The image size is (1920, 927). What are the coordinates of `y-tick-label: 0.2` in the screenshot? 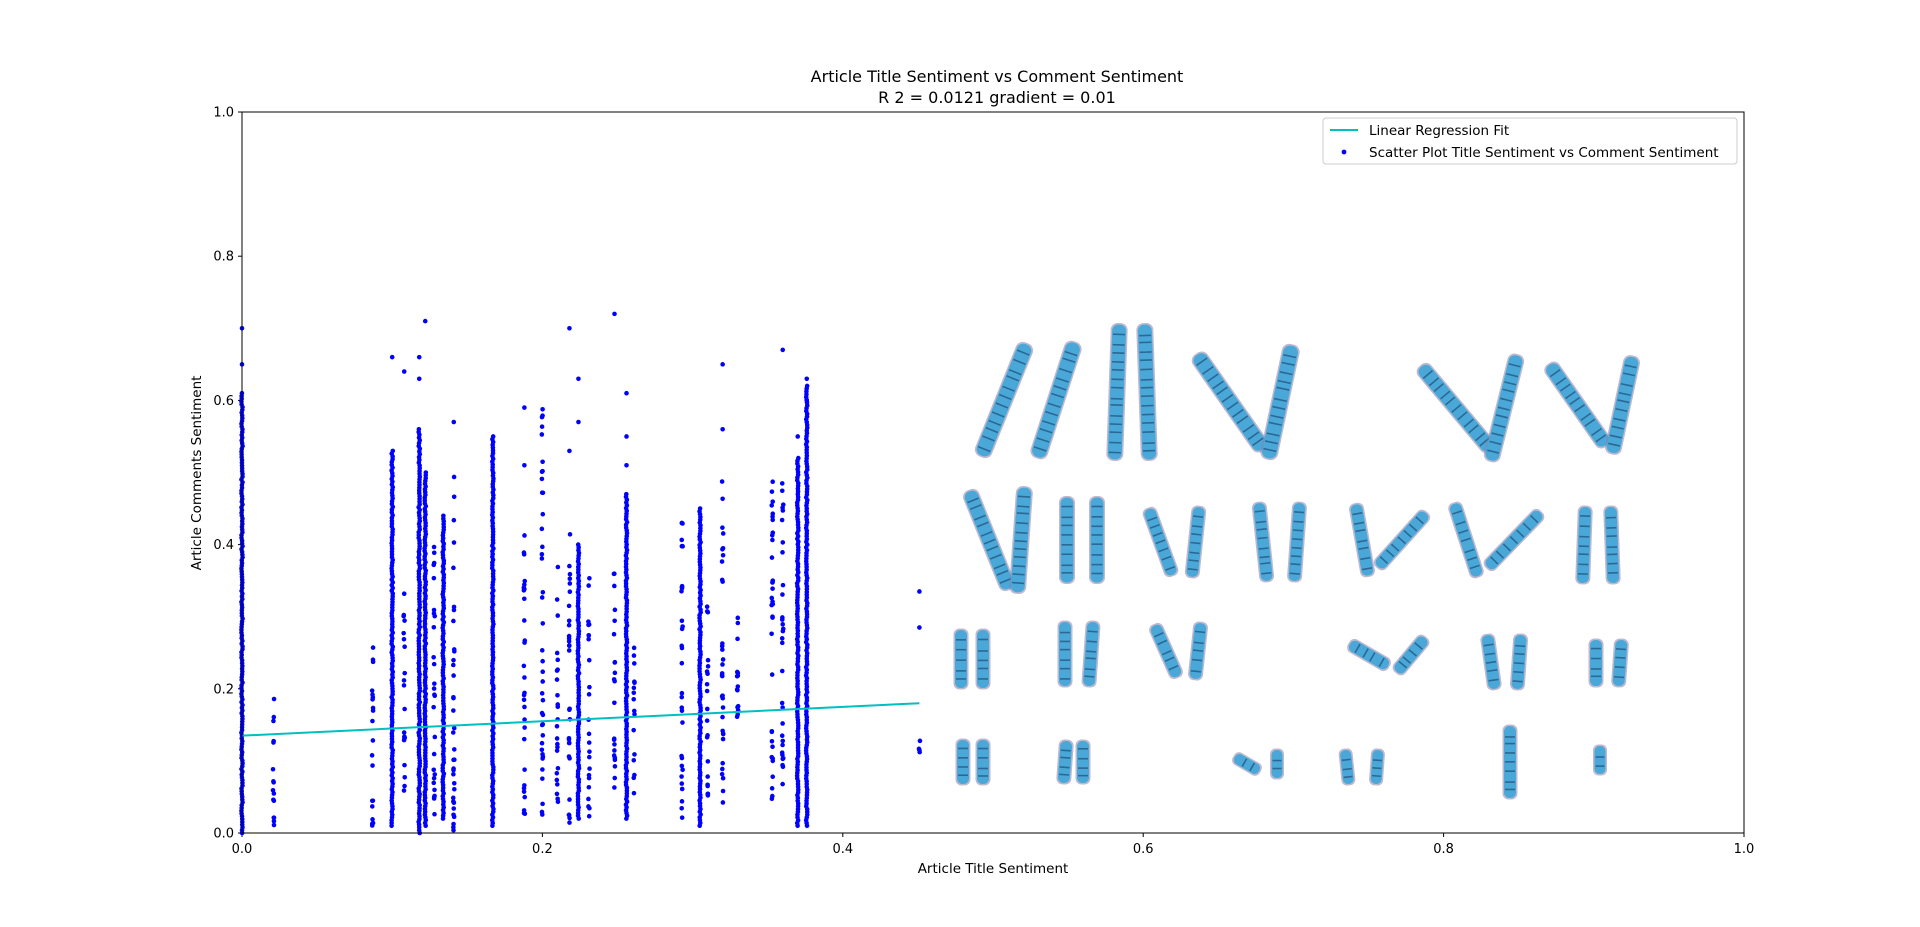 It's located at (223, 689).